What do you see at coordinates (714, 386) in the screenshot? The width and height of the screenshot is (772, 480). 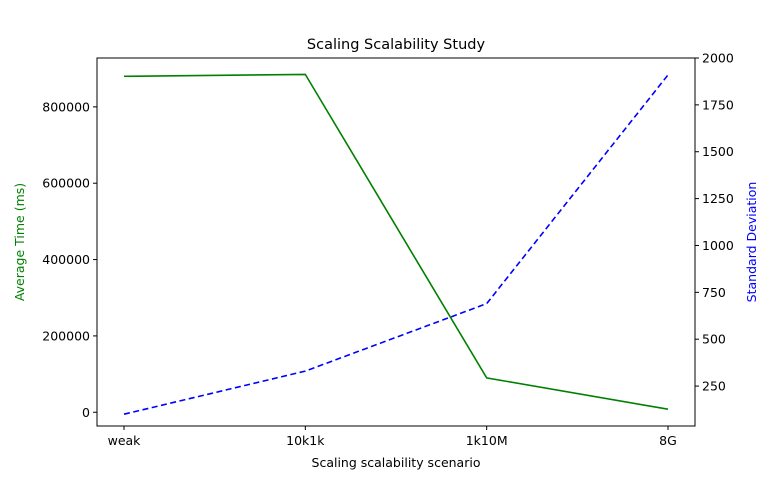 I see `right-y-tick-label: 250` at bounding box center [714, 386].